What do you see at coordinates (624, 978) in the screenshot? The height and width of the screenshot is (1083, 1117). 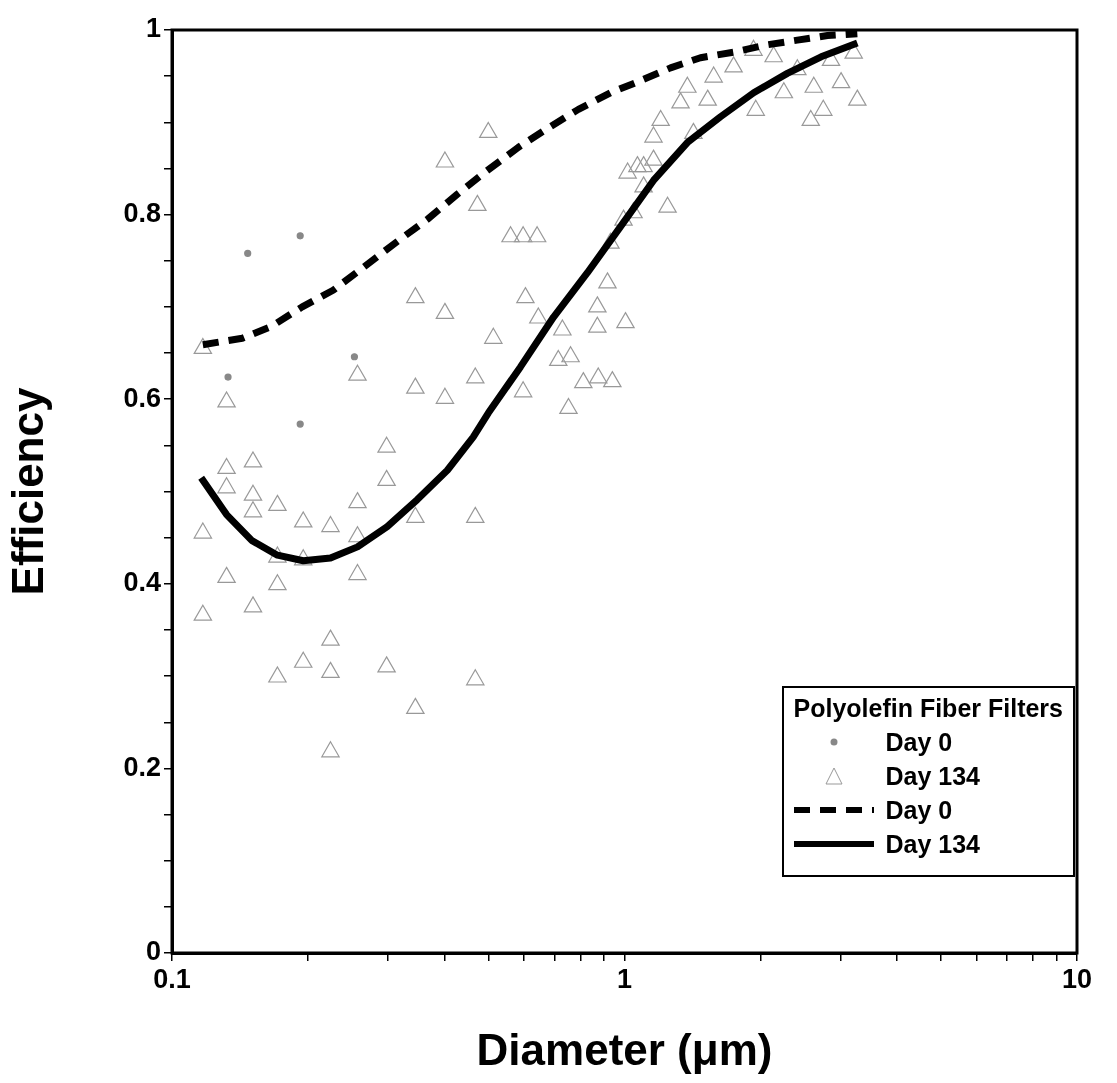 I see `x-tick-label: 1` at bounding box center [624, 978].